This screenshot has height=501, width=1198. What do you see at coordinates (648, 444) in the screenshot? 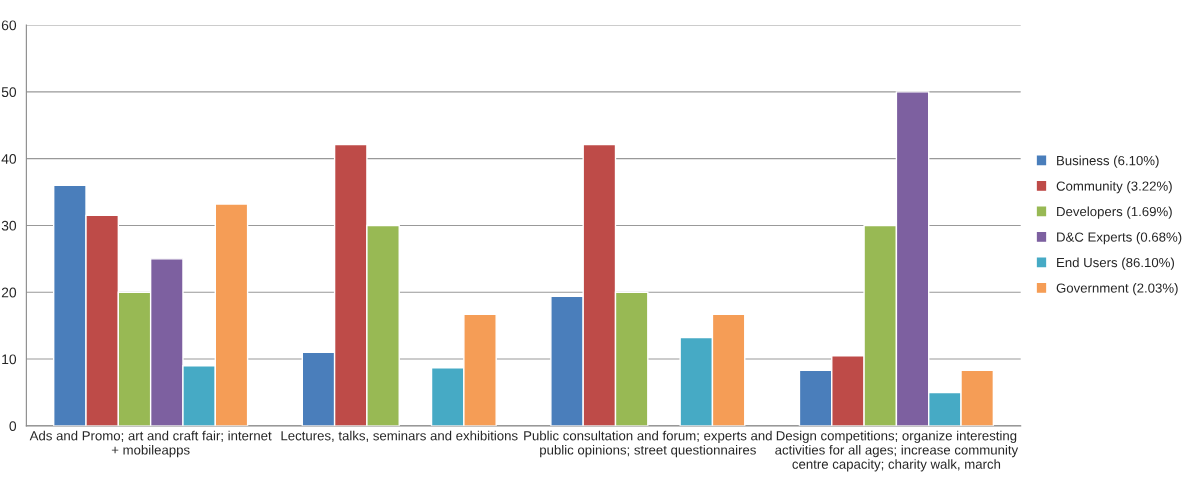
I see `x-tick-label: Public consultation and forum; experts and public opinions; street questionnaires` at bounding box center [648, 444].